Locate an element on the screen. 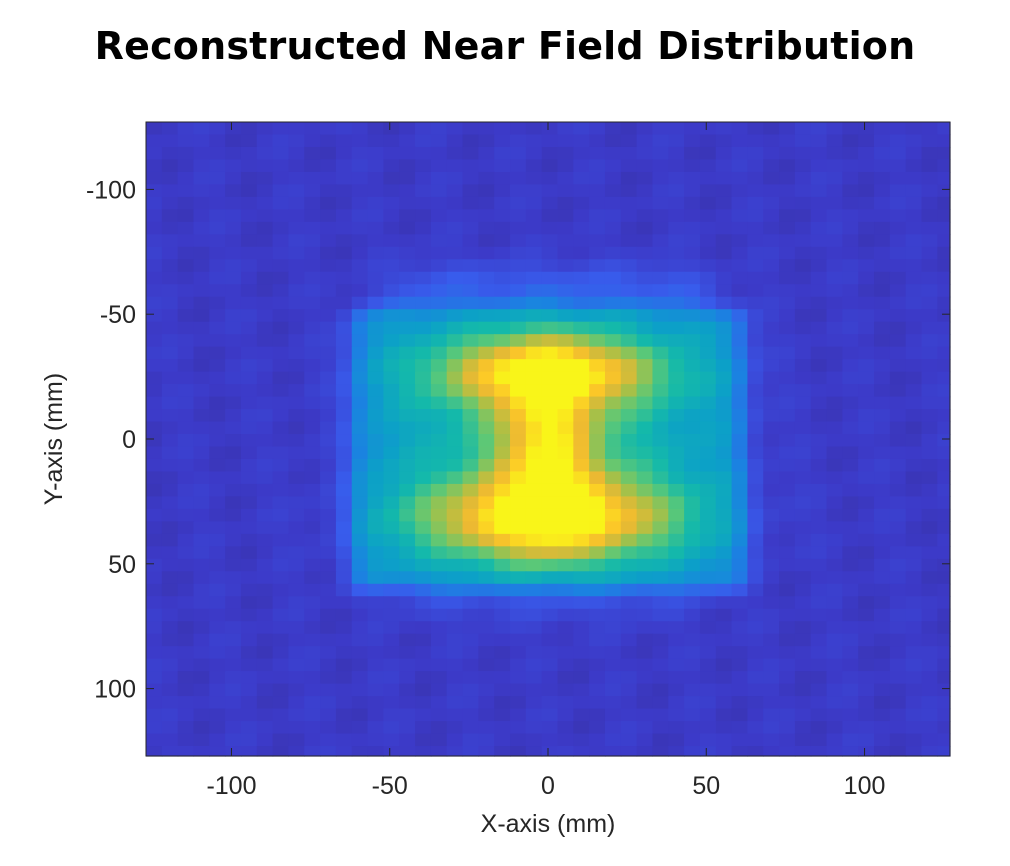 The width and height of the screenshot is (1010, 866). x-tick-label: -100 is located at coordinates (231, 786).